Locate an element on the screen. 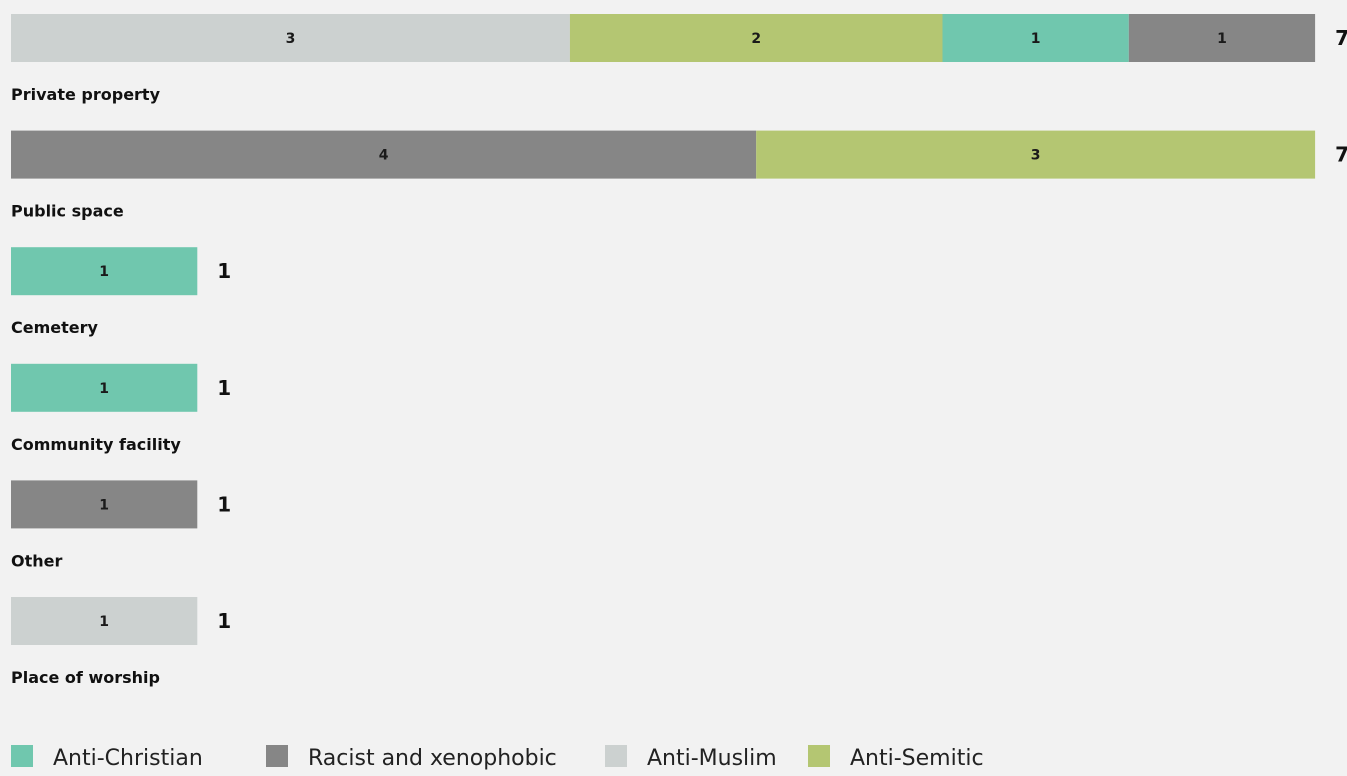 This screenshot has height=776, width=1347. category-label: Private property is located at coordinates (86, 94).